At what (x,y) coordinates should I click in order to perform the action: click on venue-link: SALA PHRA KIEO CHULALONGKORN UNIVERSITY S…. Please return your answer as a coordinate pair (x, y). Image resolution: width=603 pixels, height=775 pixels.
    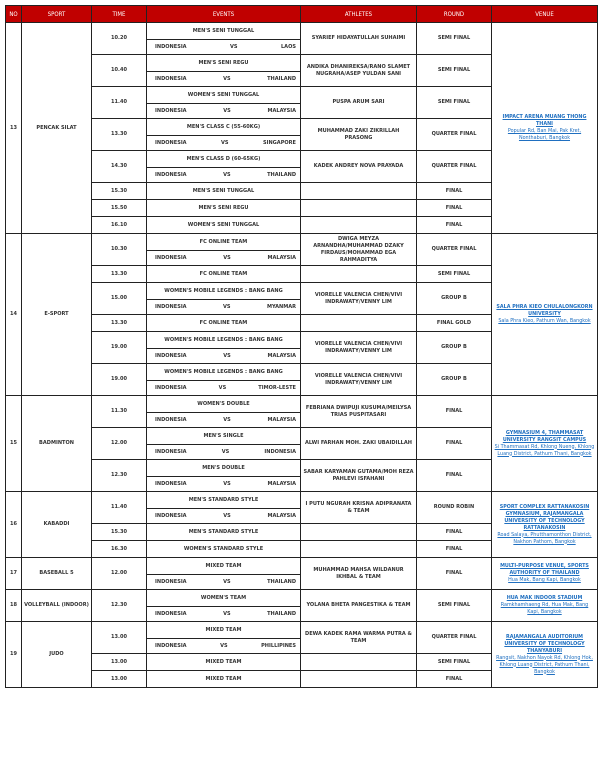
    Looking at the image, I should click on (544, 314).